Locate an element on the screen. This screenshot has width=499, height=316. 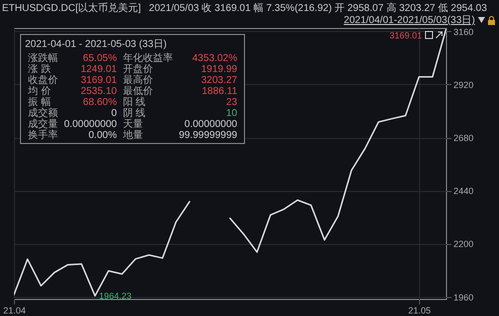
annotation: 0.00% is located at coordinates (102, 135).